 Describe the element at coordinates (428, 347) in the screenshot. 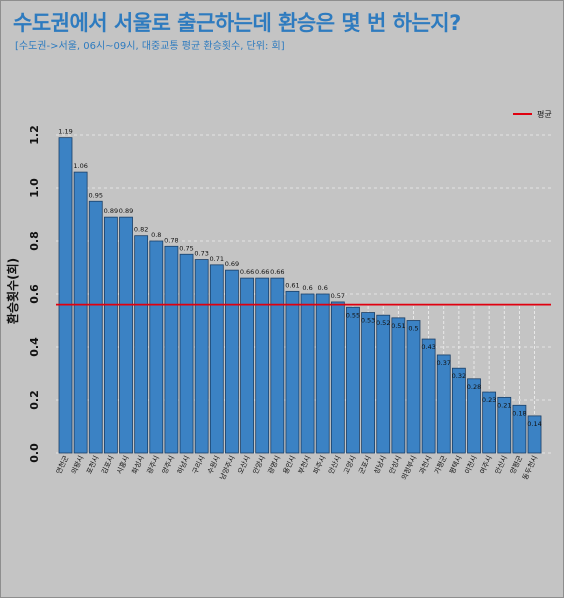

I see `value-label: 0.43` at that location.